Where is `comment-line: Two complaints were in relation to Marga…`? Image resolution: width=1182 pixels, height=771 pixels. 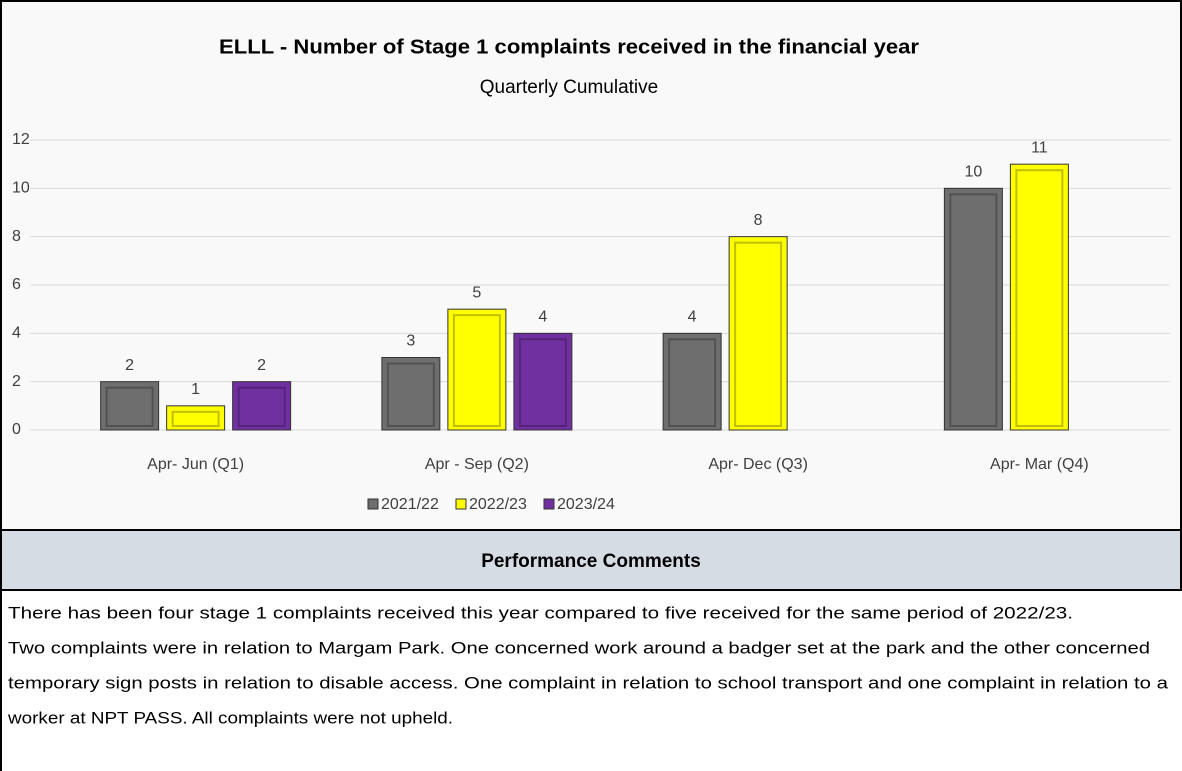 comment-line: Two complaints were in relation to Marga… is located at coordinates (579, 647).